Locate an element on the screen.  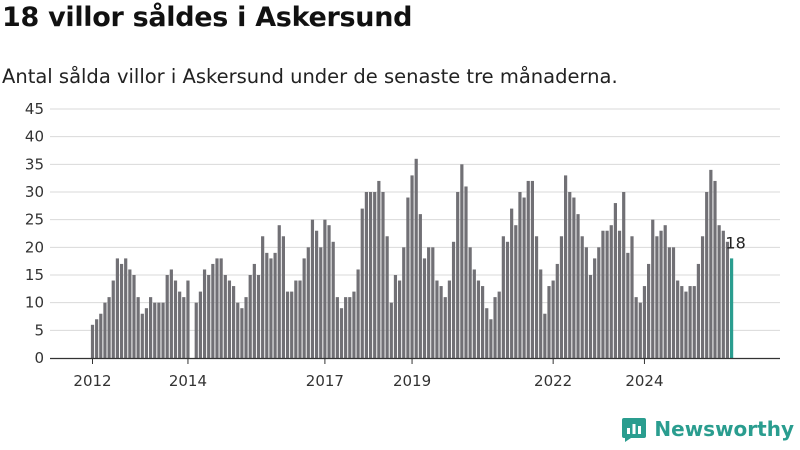
newsworthy-logo-text: Newsworthy is located at coordinates (724, 429).